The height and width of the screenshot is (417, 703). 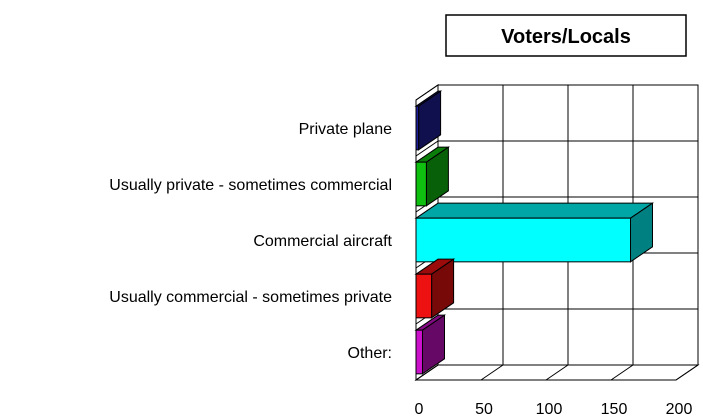 I want to click on x-tick-labels: 0 50 100 150 200, so click(x=554, y=409).